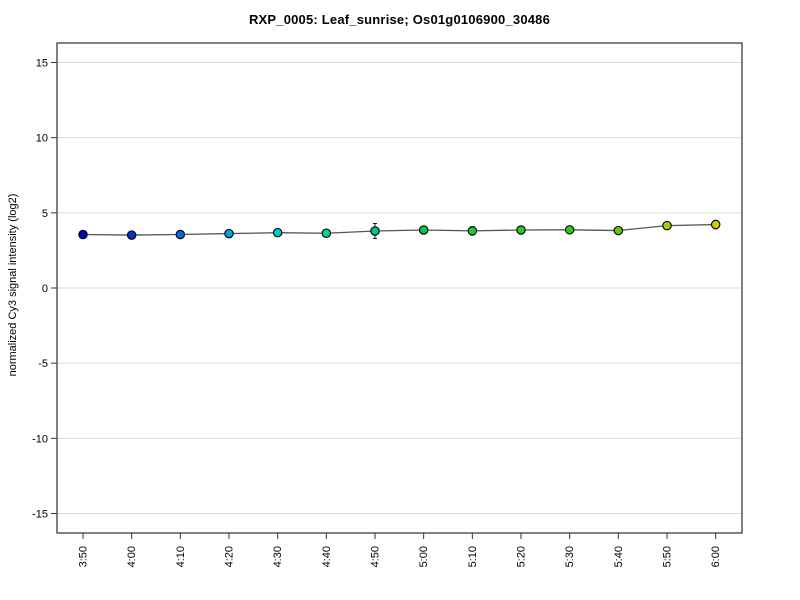 The image size is (800, 600). I want to click on x-tick-label: 4:10, so click(181, 556).